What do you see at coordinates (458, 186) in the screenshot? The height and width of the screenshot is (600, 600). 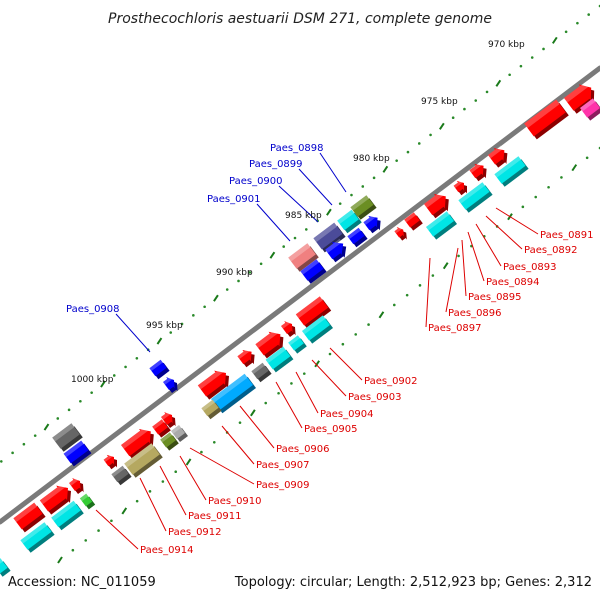 I see `gene-fwd-4-body` at bounding box center [458, 186].